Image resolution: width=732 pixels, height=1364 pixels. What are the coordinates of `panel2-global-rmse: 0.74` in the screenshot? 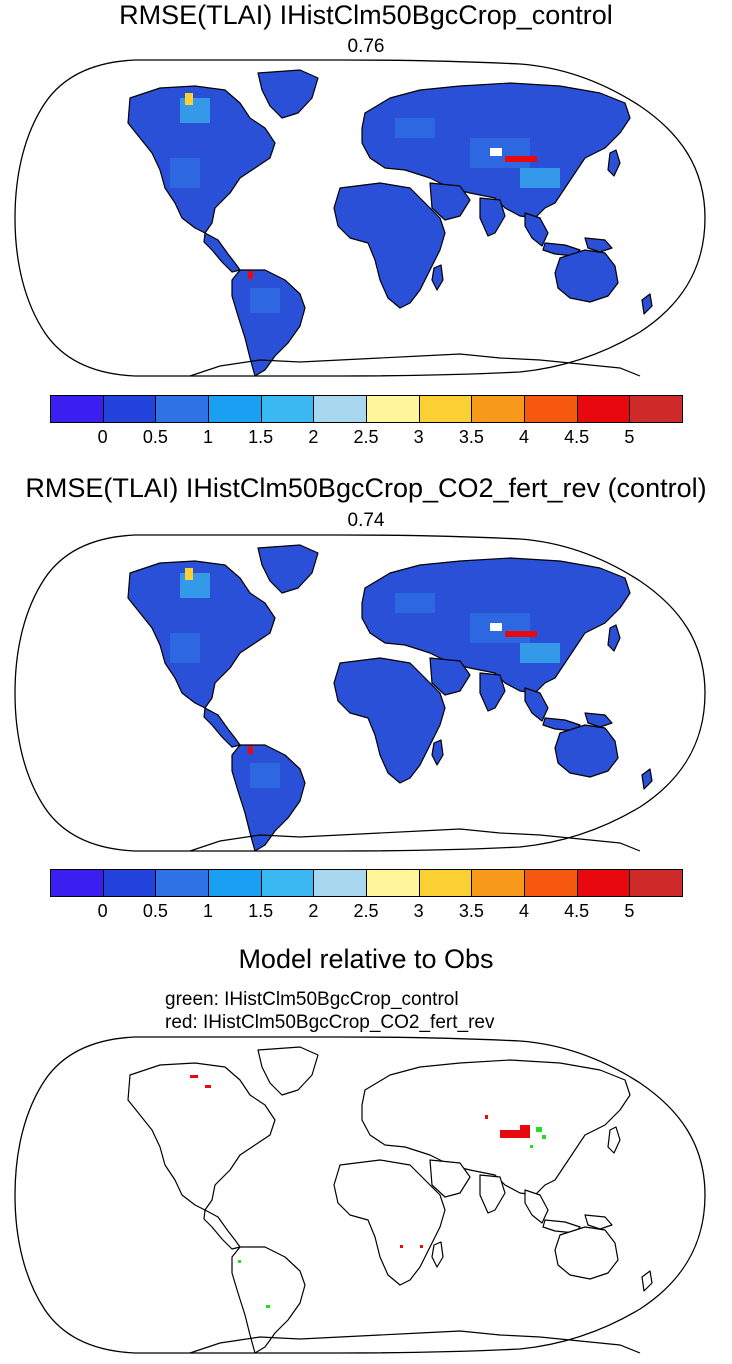 It's located at (366, 520).